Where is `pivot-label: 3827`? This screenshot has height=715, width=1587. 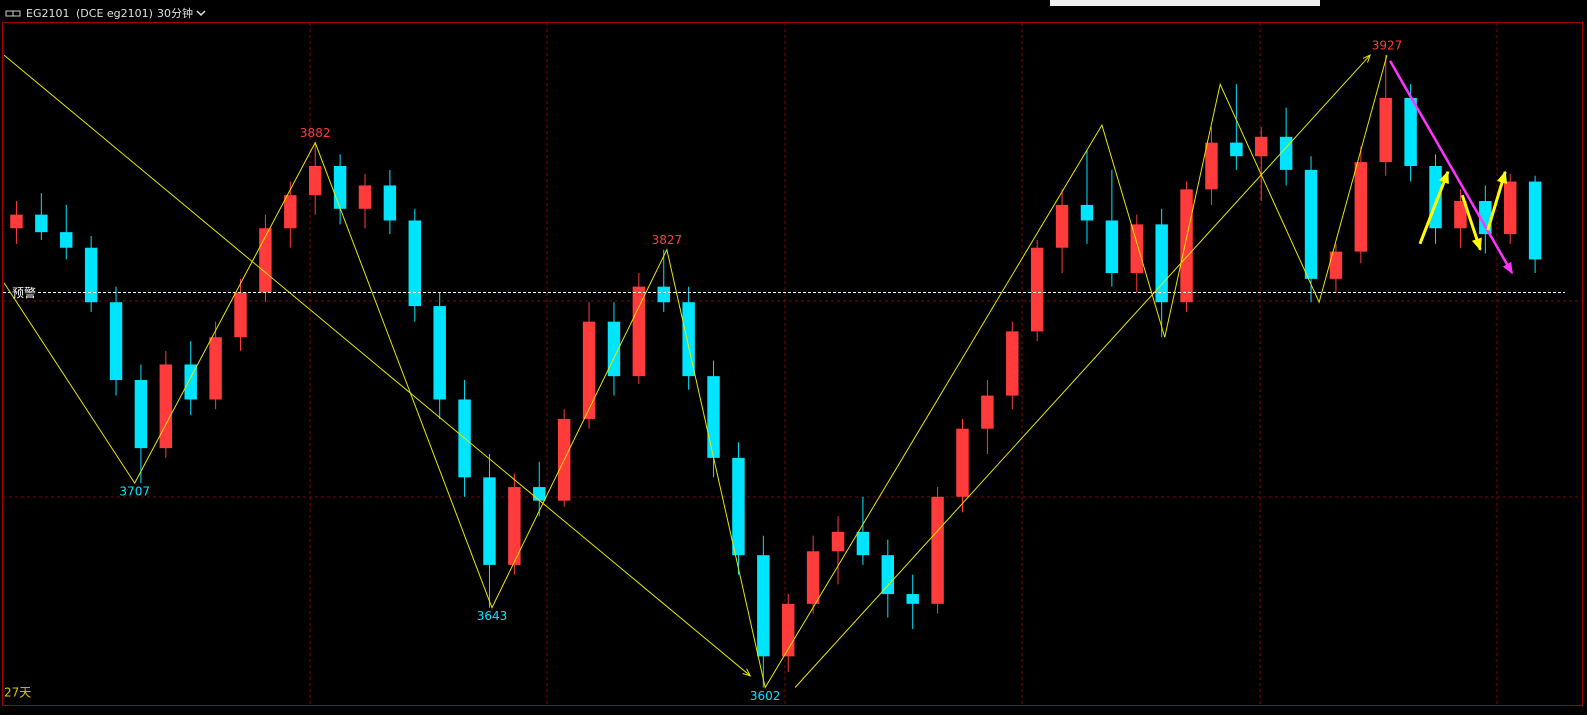 pivot-label: 3827 is located at coordinates (667, 240).